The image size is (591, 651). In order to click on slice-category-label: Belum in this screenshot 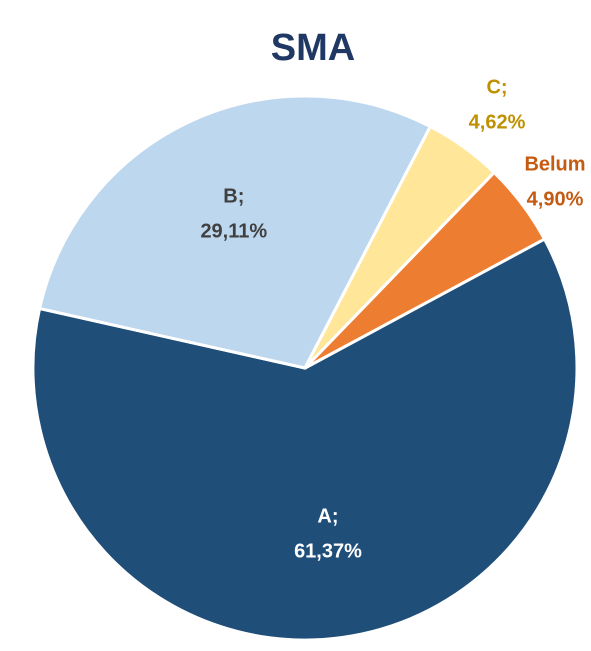, I will do `click(554, 164)`.